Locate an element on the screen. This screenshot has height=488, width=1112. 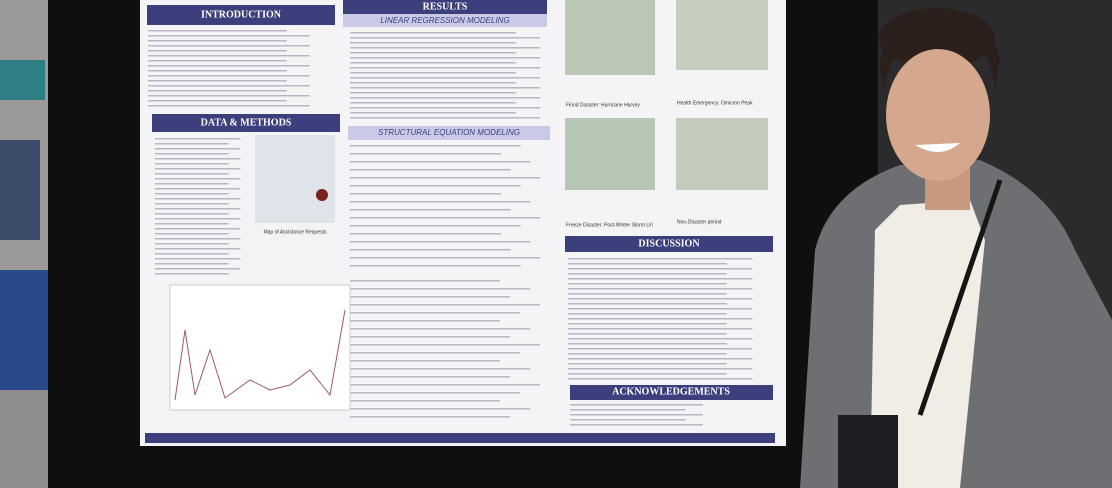
section-title: ACKNOWLEDGEMENTS is located at coordinates (671, 391).